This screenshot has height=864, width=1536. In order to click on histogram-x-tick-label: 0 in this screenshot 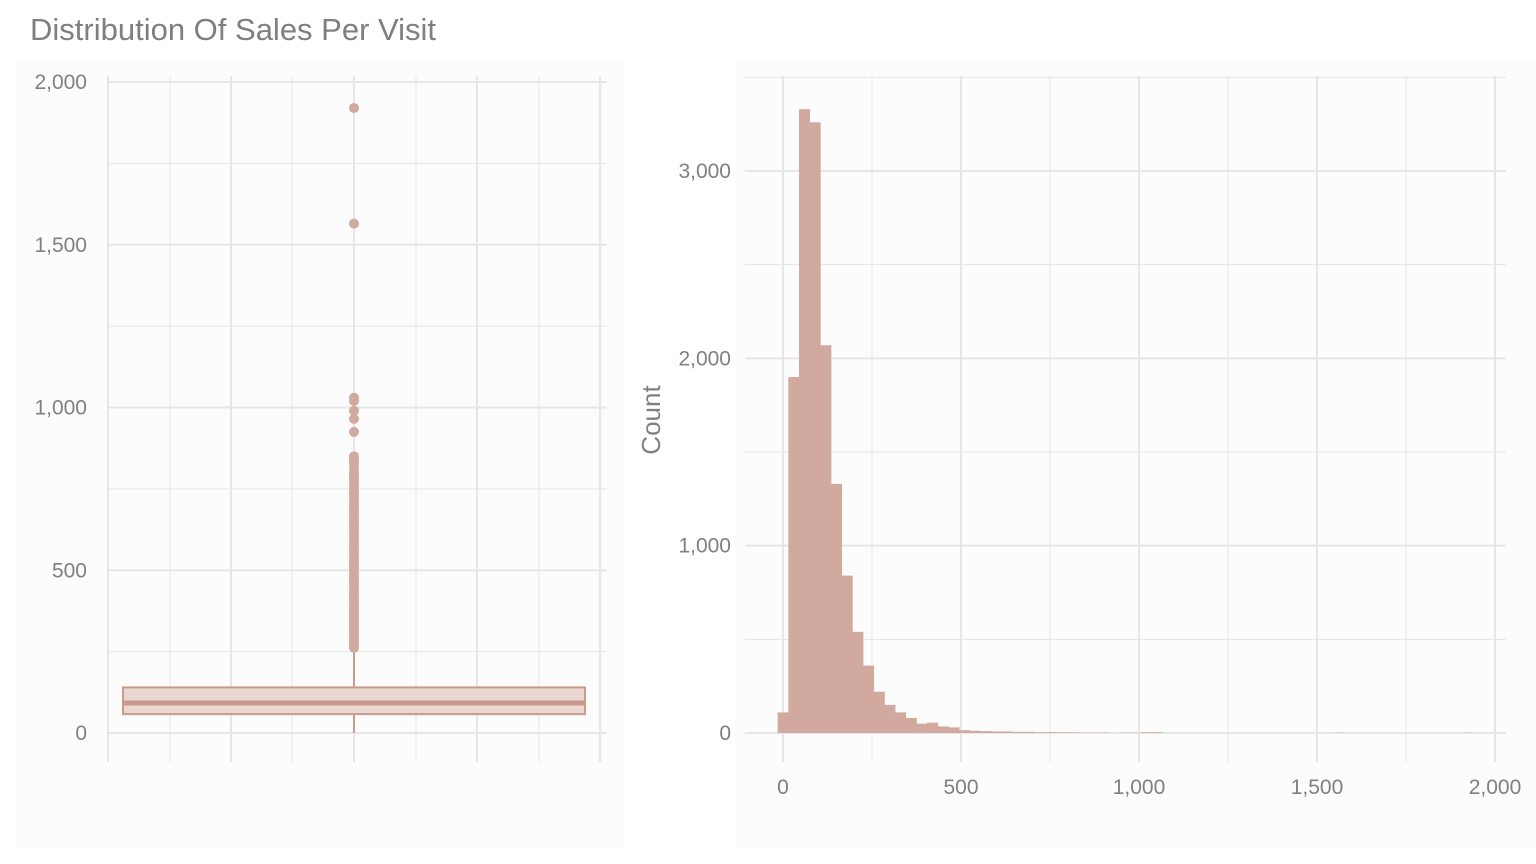, I will do `click(783, 787)`.